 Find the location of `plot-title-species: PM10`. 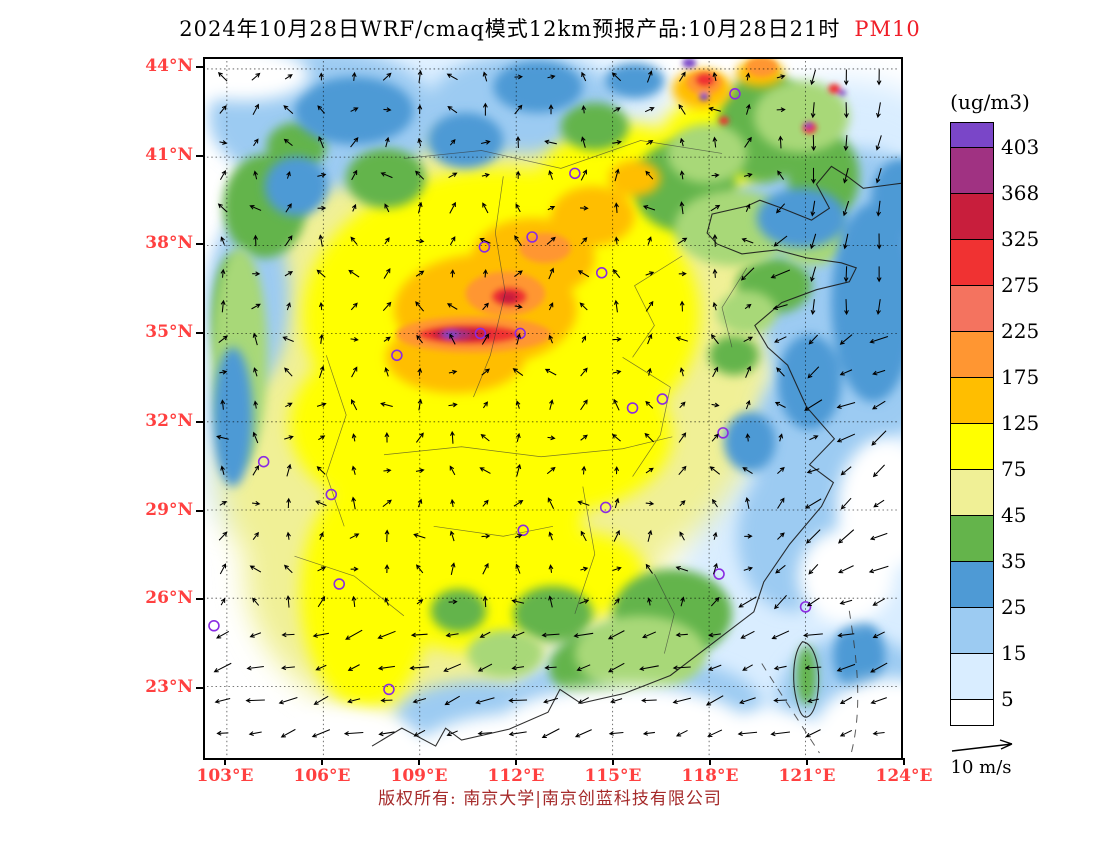

plot-title-species: PM10 is located at coordinates (887, 29).